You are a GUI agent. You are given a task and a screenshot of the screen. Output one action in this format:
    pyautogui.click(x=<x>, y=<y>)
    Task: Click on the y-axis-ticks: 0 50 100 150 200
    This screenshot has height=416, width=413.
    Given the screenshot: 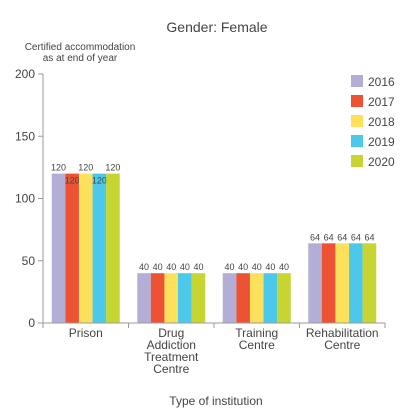 What is the action you would take?
    pyautogui.click(x=29, y=198)
    